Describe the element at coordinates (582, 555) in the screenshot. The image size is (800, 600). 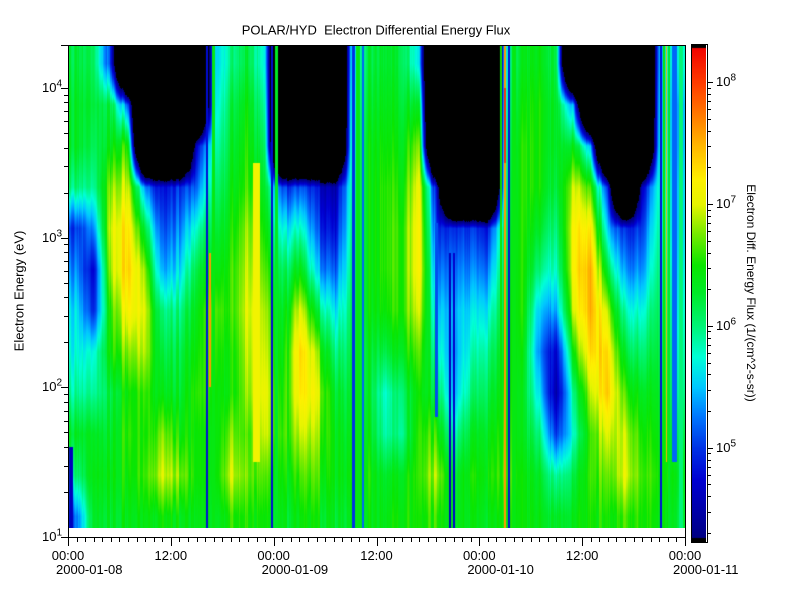
I see `x-axis-tick-label: 12:00` at that location.